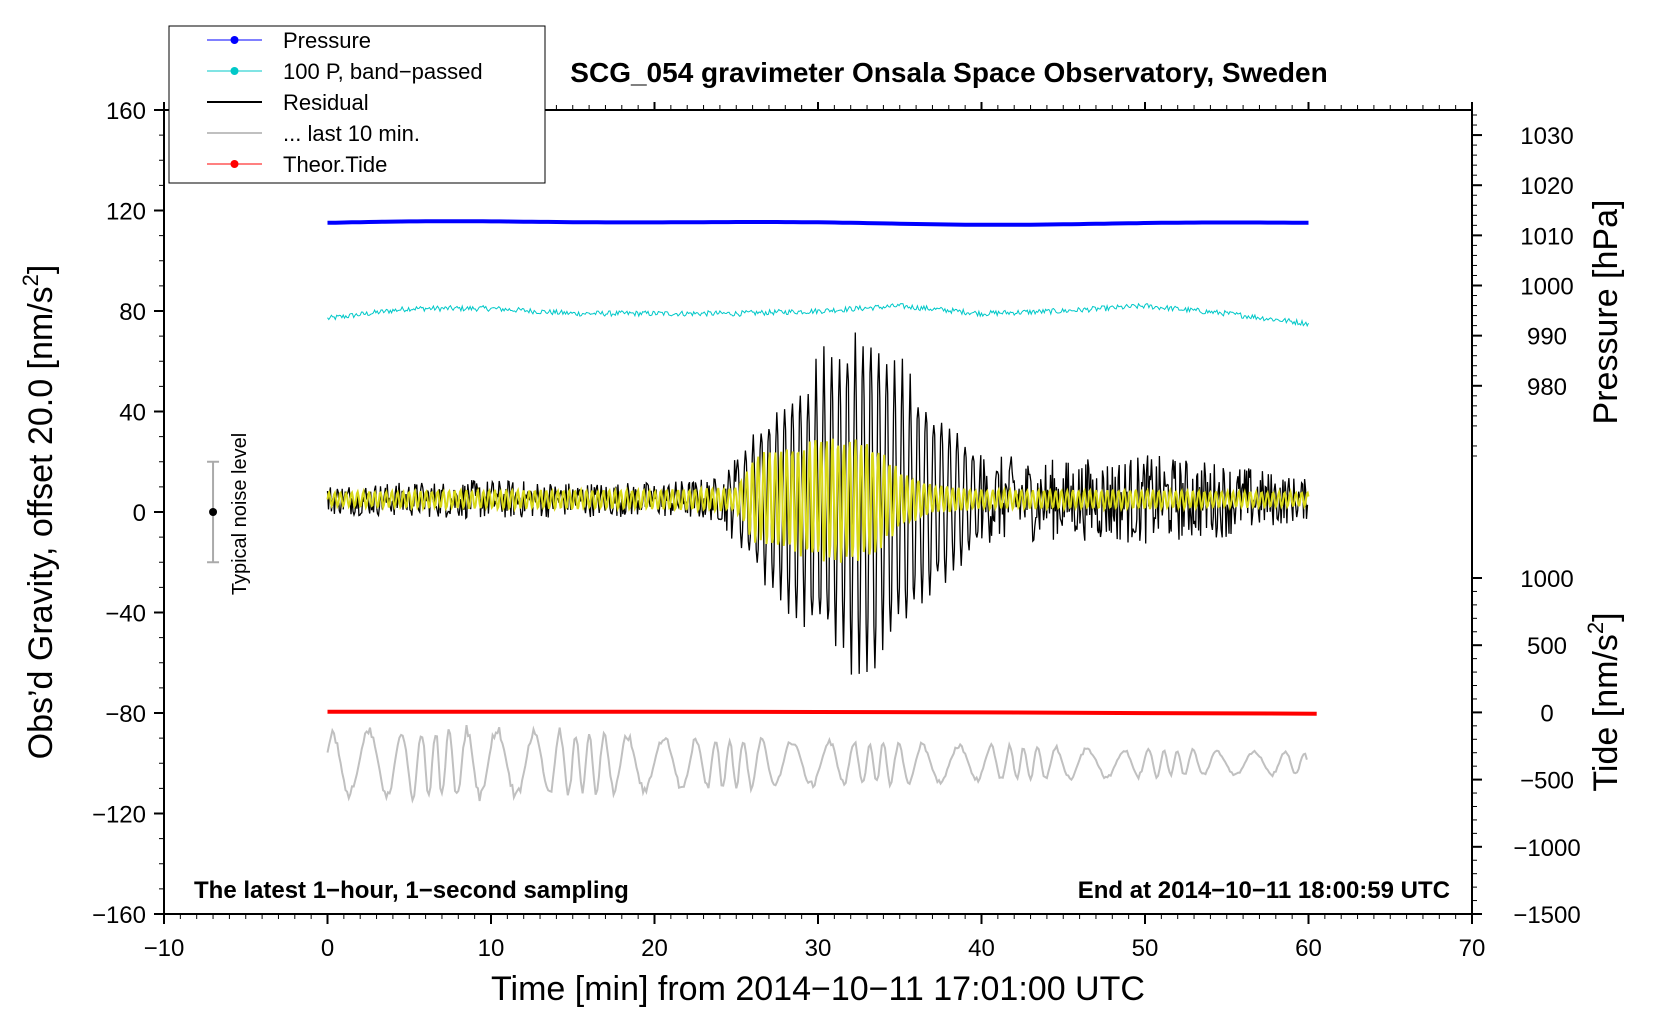  What do you see at coordinates (327, 40) in the screenshot?
I see `legend-label: Pressure` at bounding box center [327, 40].